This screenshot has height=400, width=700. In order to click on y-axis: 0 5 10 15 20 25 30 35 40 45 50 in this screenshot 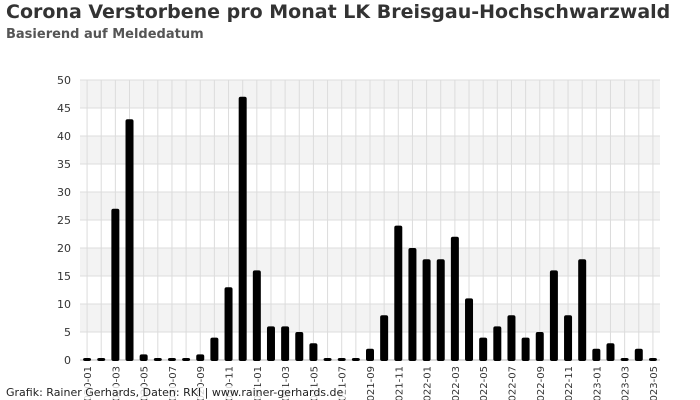, I will do `click(64, 220)`.